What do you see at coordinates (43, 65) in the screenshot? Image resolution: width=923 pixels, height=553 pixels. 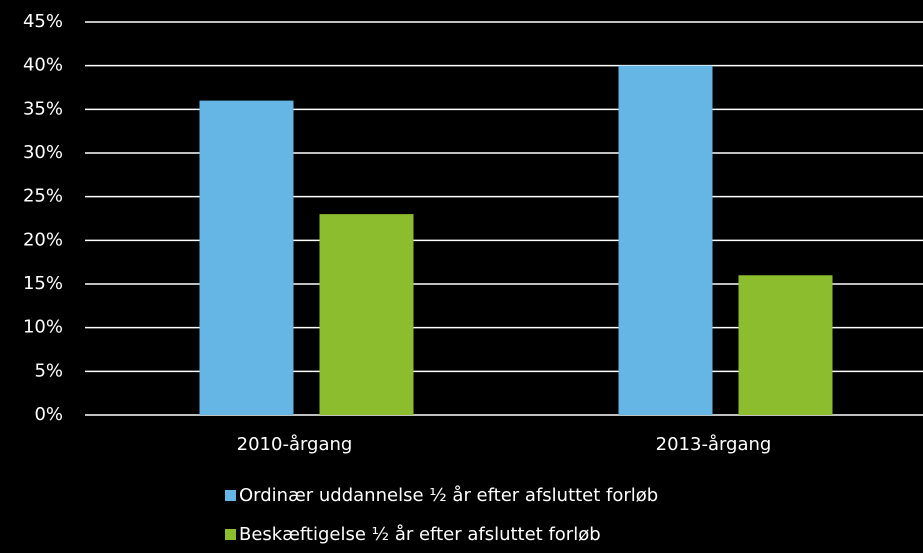 I see `y-tick-label: 40%` at bounding box center [43, 65].